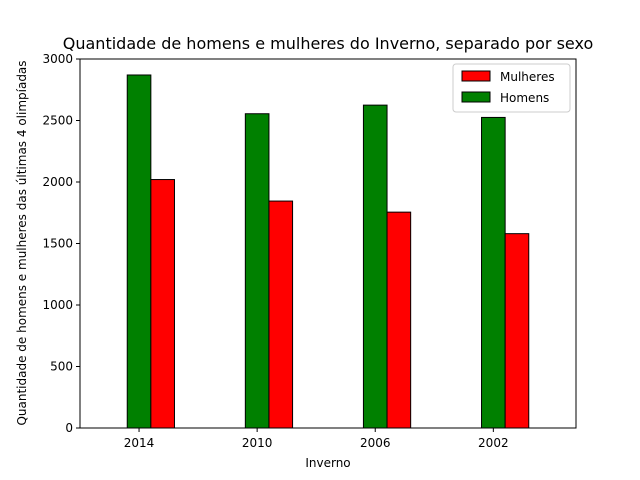  Describe the element at coordinates (257, 271) in the screenshot. I see `bar-homens-2010` at that location.